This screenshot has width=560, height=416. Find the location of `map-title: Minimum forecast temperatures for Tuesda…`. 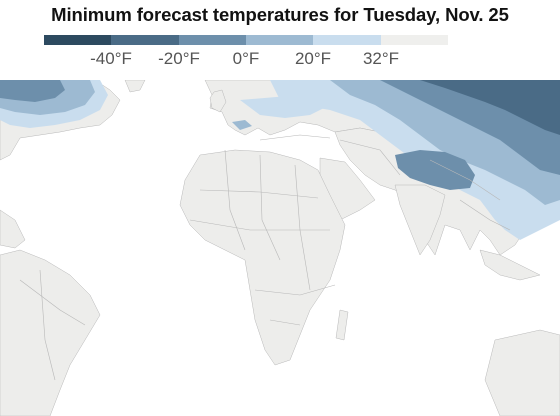

map-title: Minimum forecast temperatures for Tuesda… is located at coordinates (280, 14).